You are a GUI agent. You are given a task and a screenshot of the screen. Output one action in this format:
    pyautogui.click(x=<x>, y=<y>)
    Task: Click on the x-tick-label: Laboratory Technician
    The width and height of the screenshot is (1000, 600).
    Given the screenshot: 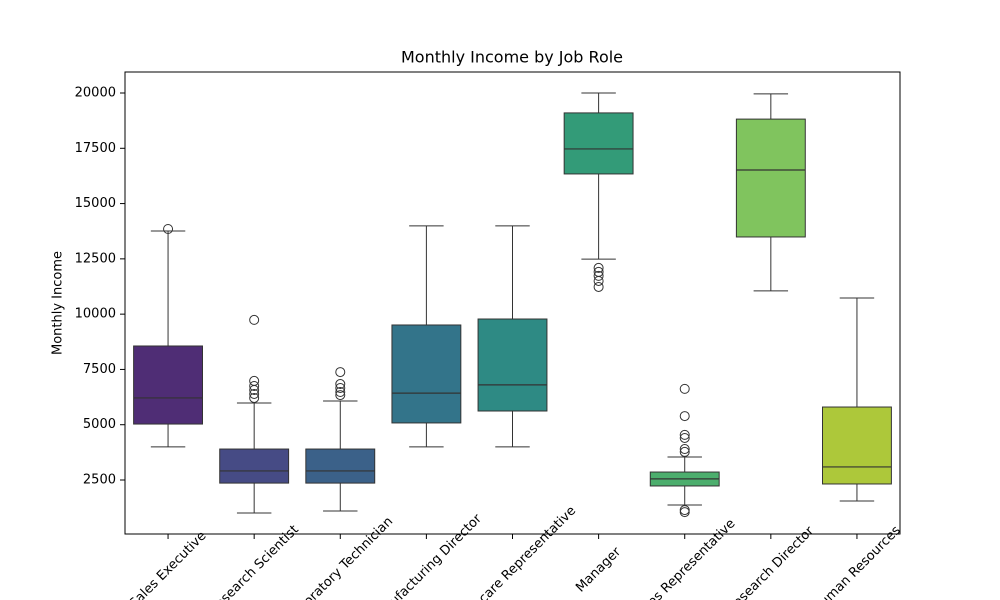 What is the action you would take?
    pyautogui.click(x=340, y=557)
    